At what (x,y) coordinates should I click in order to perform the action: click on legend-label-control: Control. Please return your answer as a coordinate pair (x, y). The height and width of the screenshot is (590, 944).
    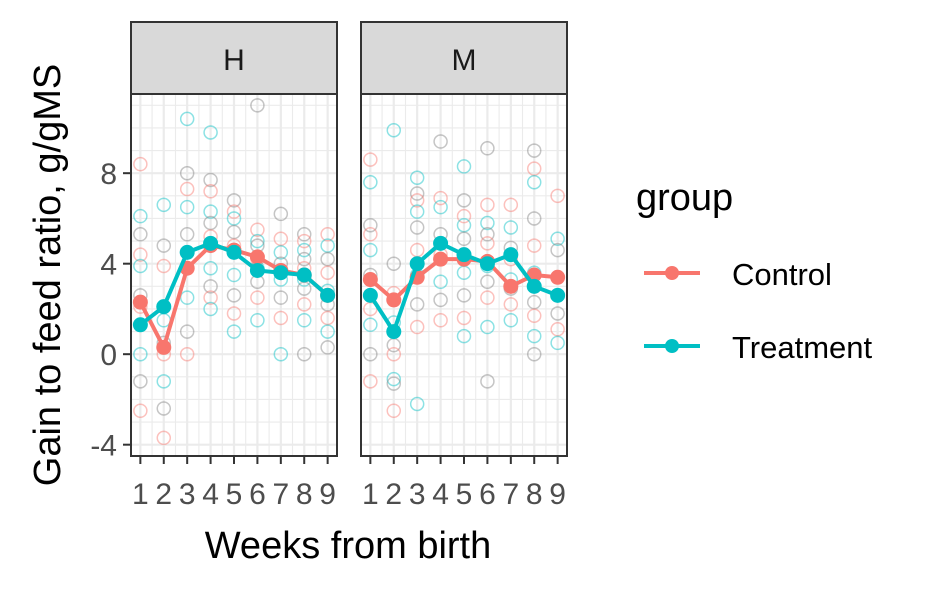
    Looking at the image, I should click on (782, 274).